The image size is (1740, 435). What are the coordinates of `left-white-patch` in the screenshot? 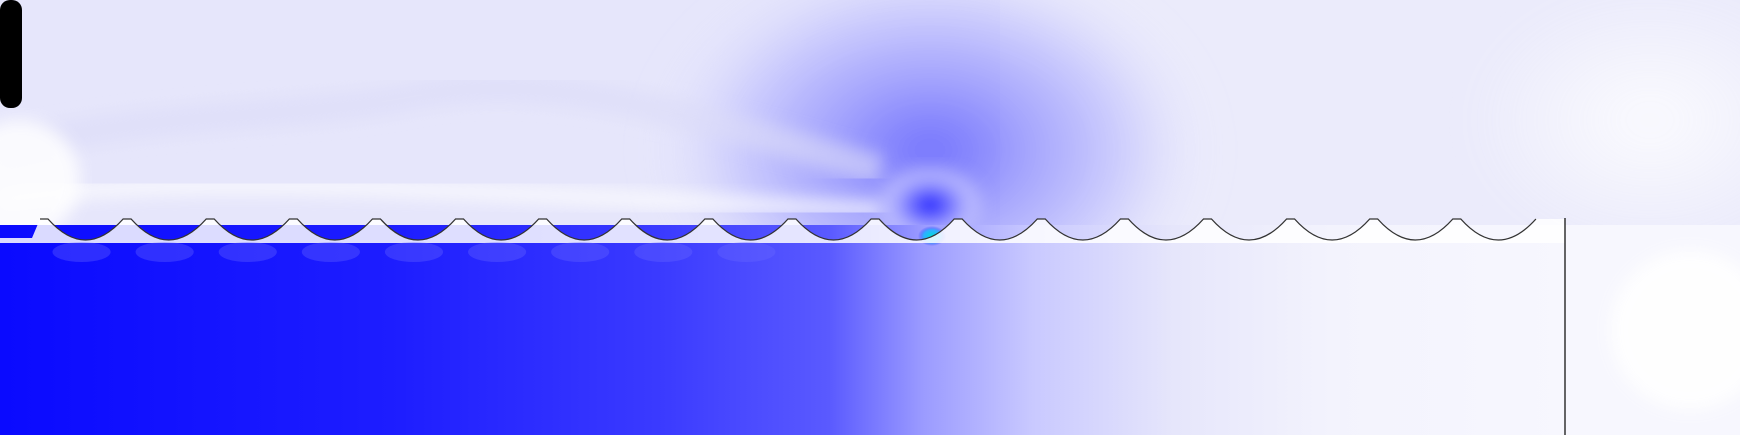 It's located at (40, 180).